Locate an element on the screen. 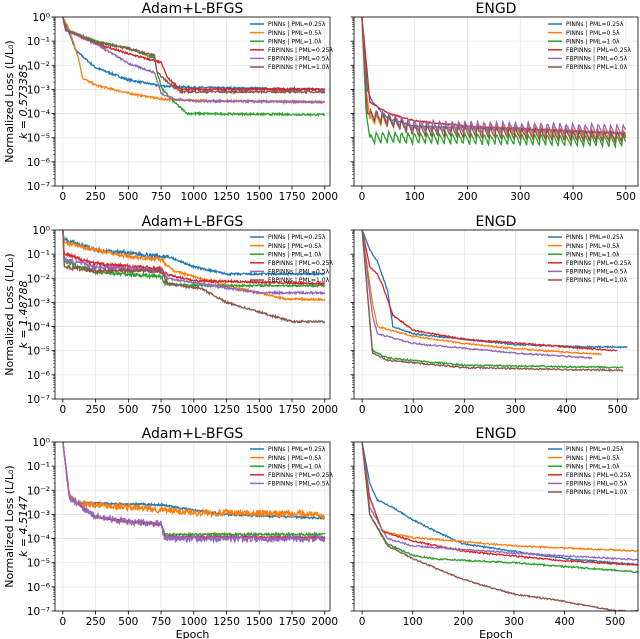 The height and width of the screenshot is (639, 640). x-tick-label: 200 is located at coordinates (463, 622).